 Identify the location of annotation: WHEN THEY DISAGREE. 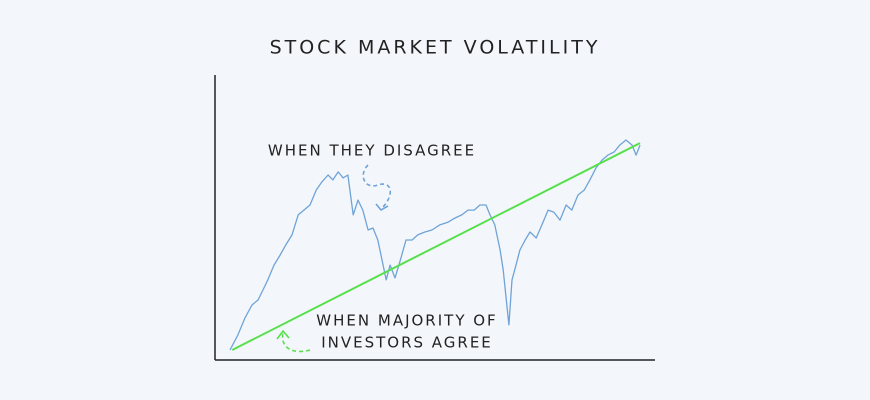
(372, 151).